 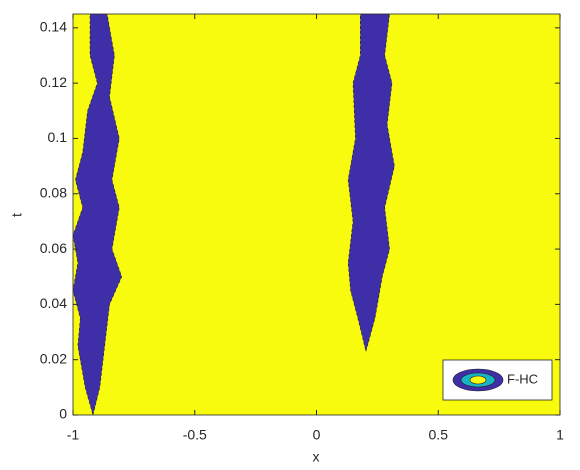 I want to click on y-tick-label: 0.02, so click(x=53, y=358).